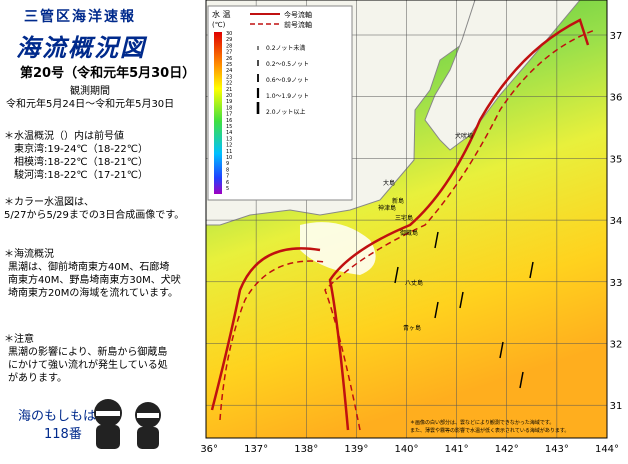  Describe the element at coordinates (607, 449) in the screenshot. I see `lon-label: 144°` at that location.